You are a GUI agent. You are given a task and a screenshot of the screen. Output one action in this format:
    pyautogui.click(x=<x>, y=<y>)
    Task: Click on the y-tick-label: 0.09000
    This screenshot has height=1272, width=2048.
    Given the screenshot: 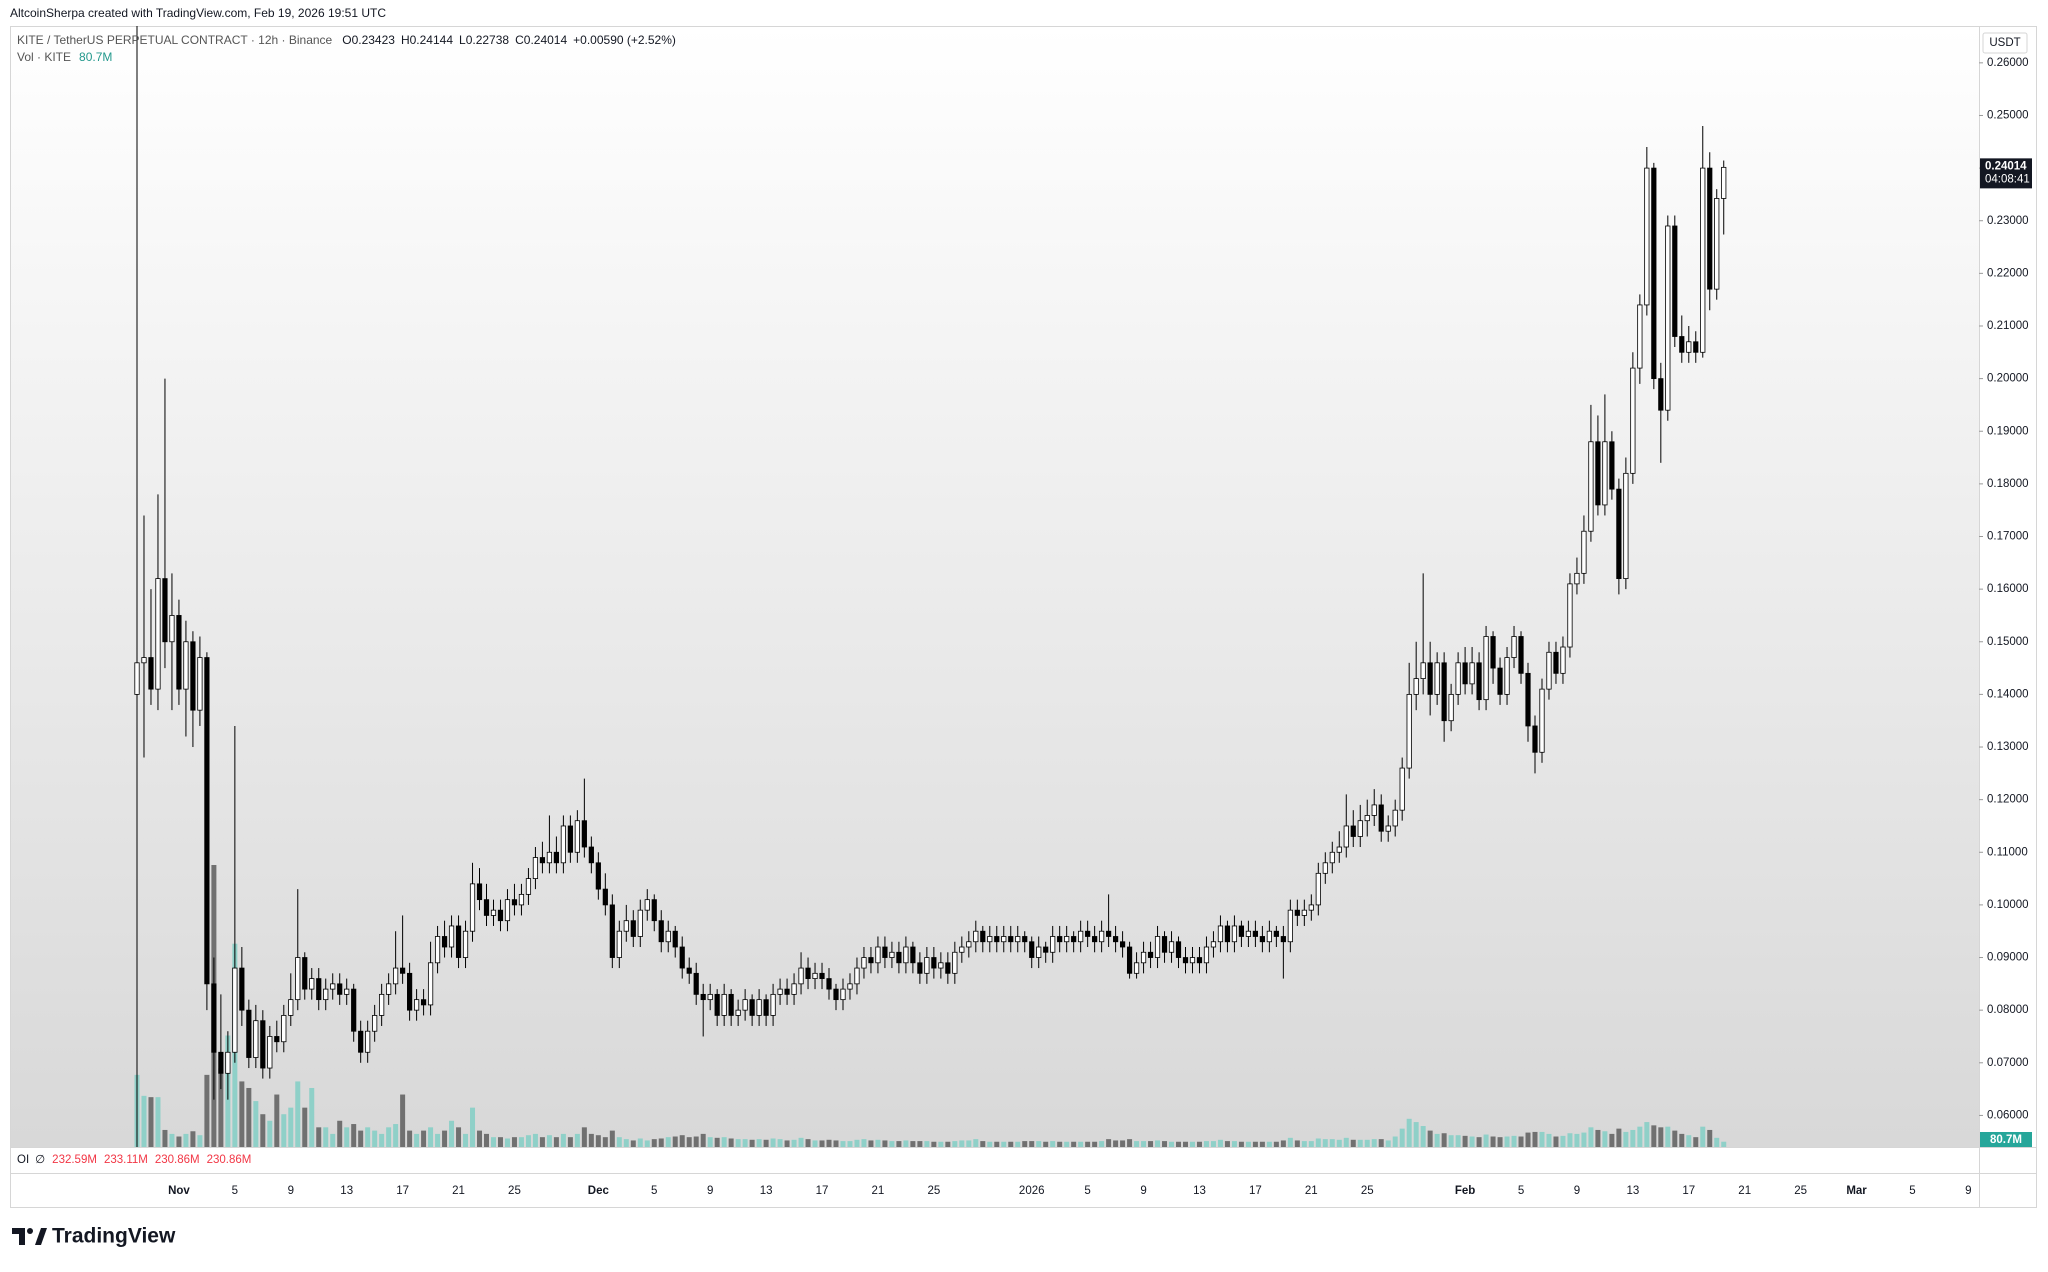 What is the action you would take?
    pyautogui.click(x=2008, y=958)
    